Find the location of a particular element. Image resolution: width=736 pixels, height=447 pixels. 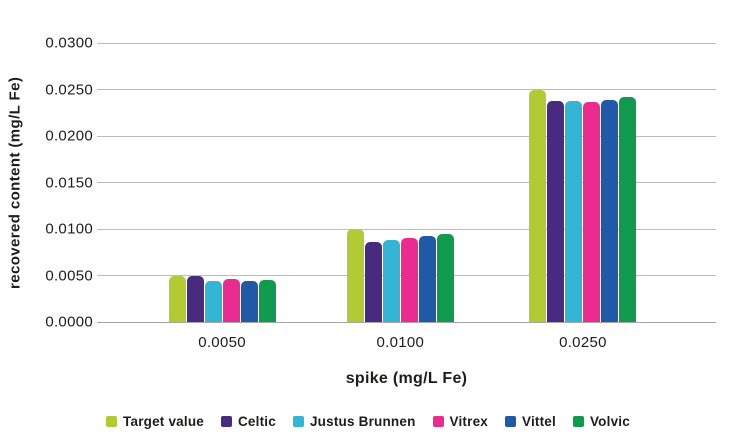

x-tick-label: 0.0050 is located at coordinates (222, 342).